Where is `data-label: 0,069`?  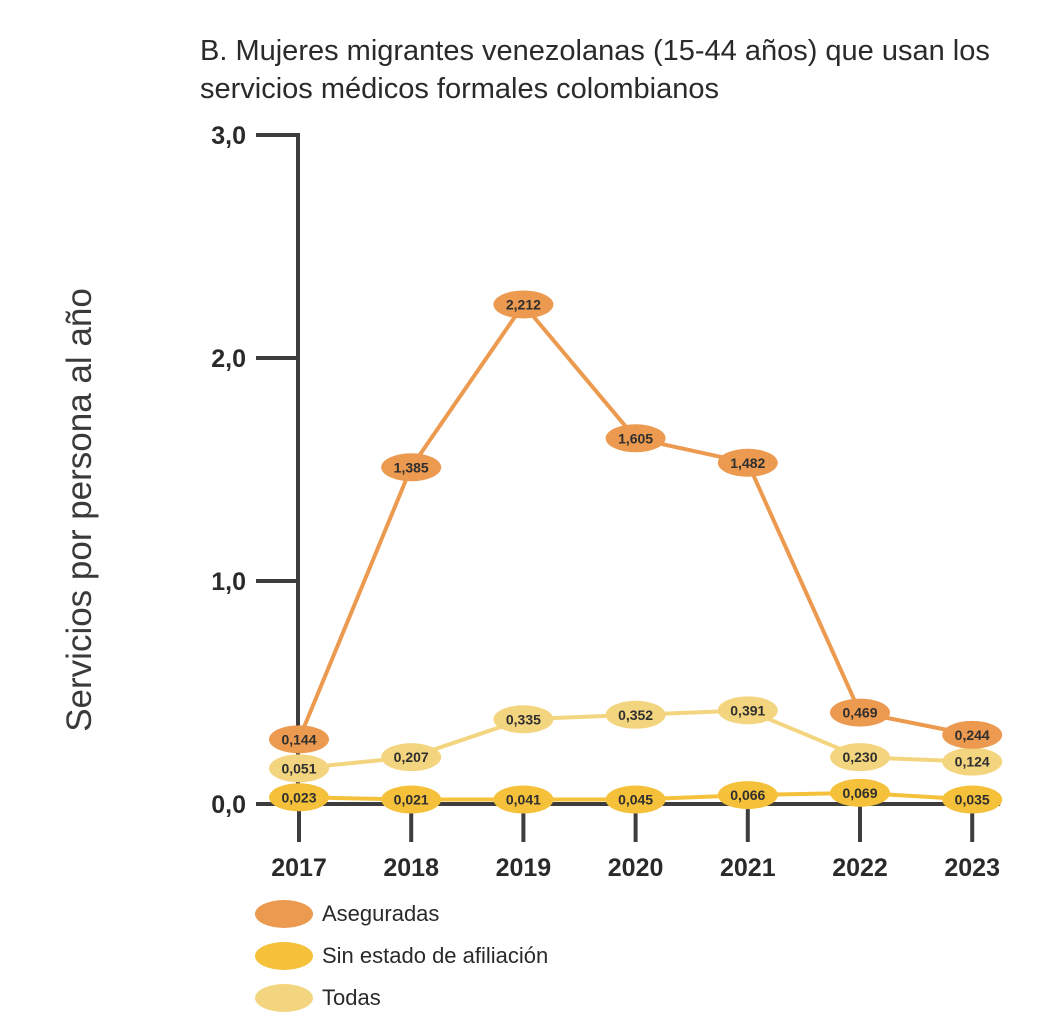
data-label: 0,069 is located at coordinates (859, 793).